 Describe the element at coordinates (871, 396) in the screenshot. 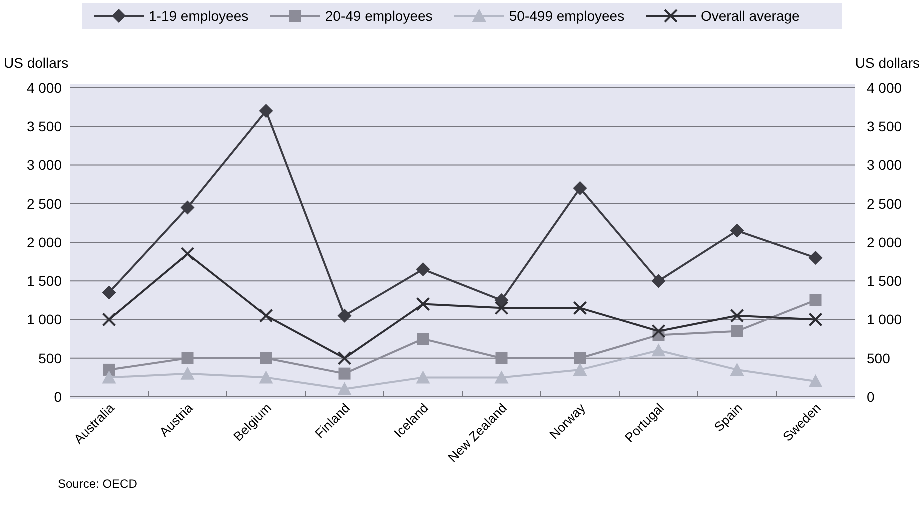

I see `y2-tick-label: 0` at that location.